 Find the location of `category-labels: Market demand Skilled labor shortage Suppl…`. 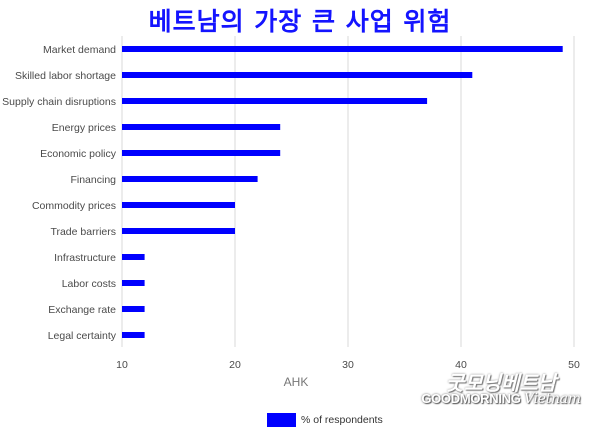

category-labels: Market demand Skilled labor shortage Suppl… is located at coordinates (59, 193).